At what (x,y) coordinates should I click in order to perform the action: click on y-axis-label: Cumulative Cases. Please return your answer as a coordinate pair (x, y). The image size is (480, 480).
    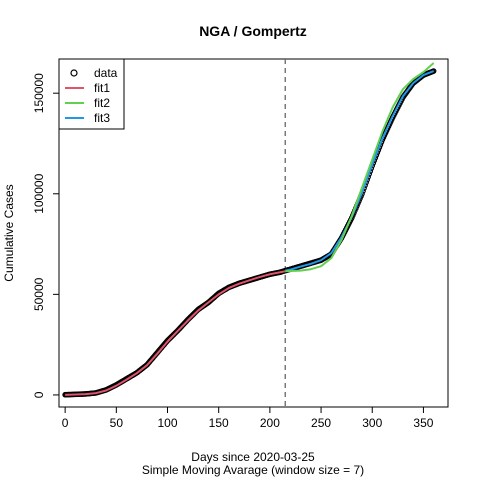
    Looking at the image, I should click on (9, 232).